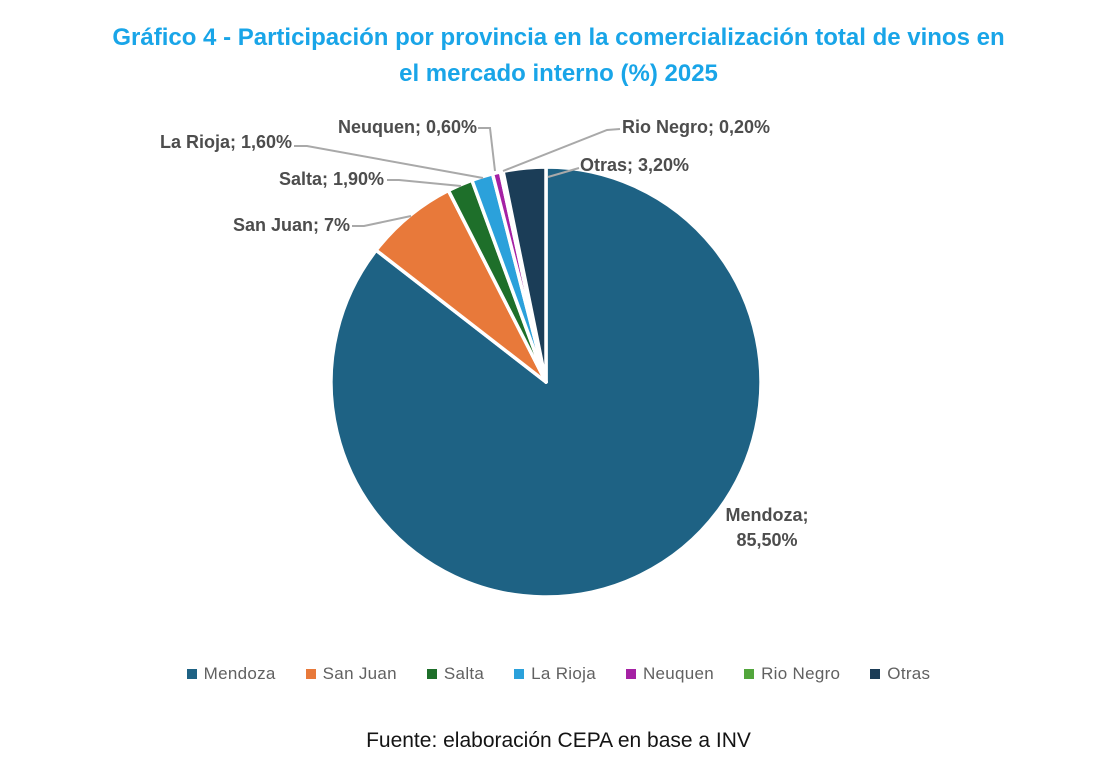 Image resolution: width=1117 pixels, height=777 pixels. I want to click on legend-item-san-juan: San Juan, so click(351, 674).